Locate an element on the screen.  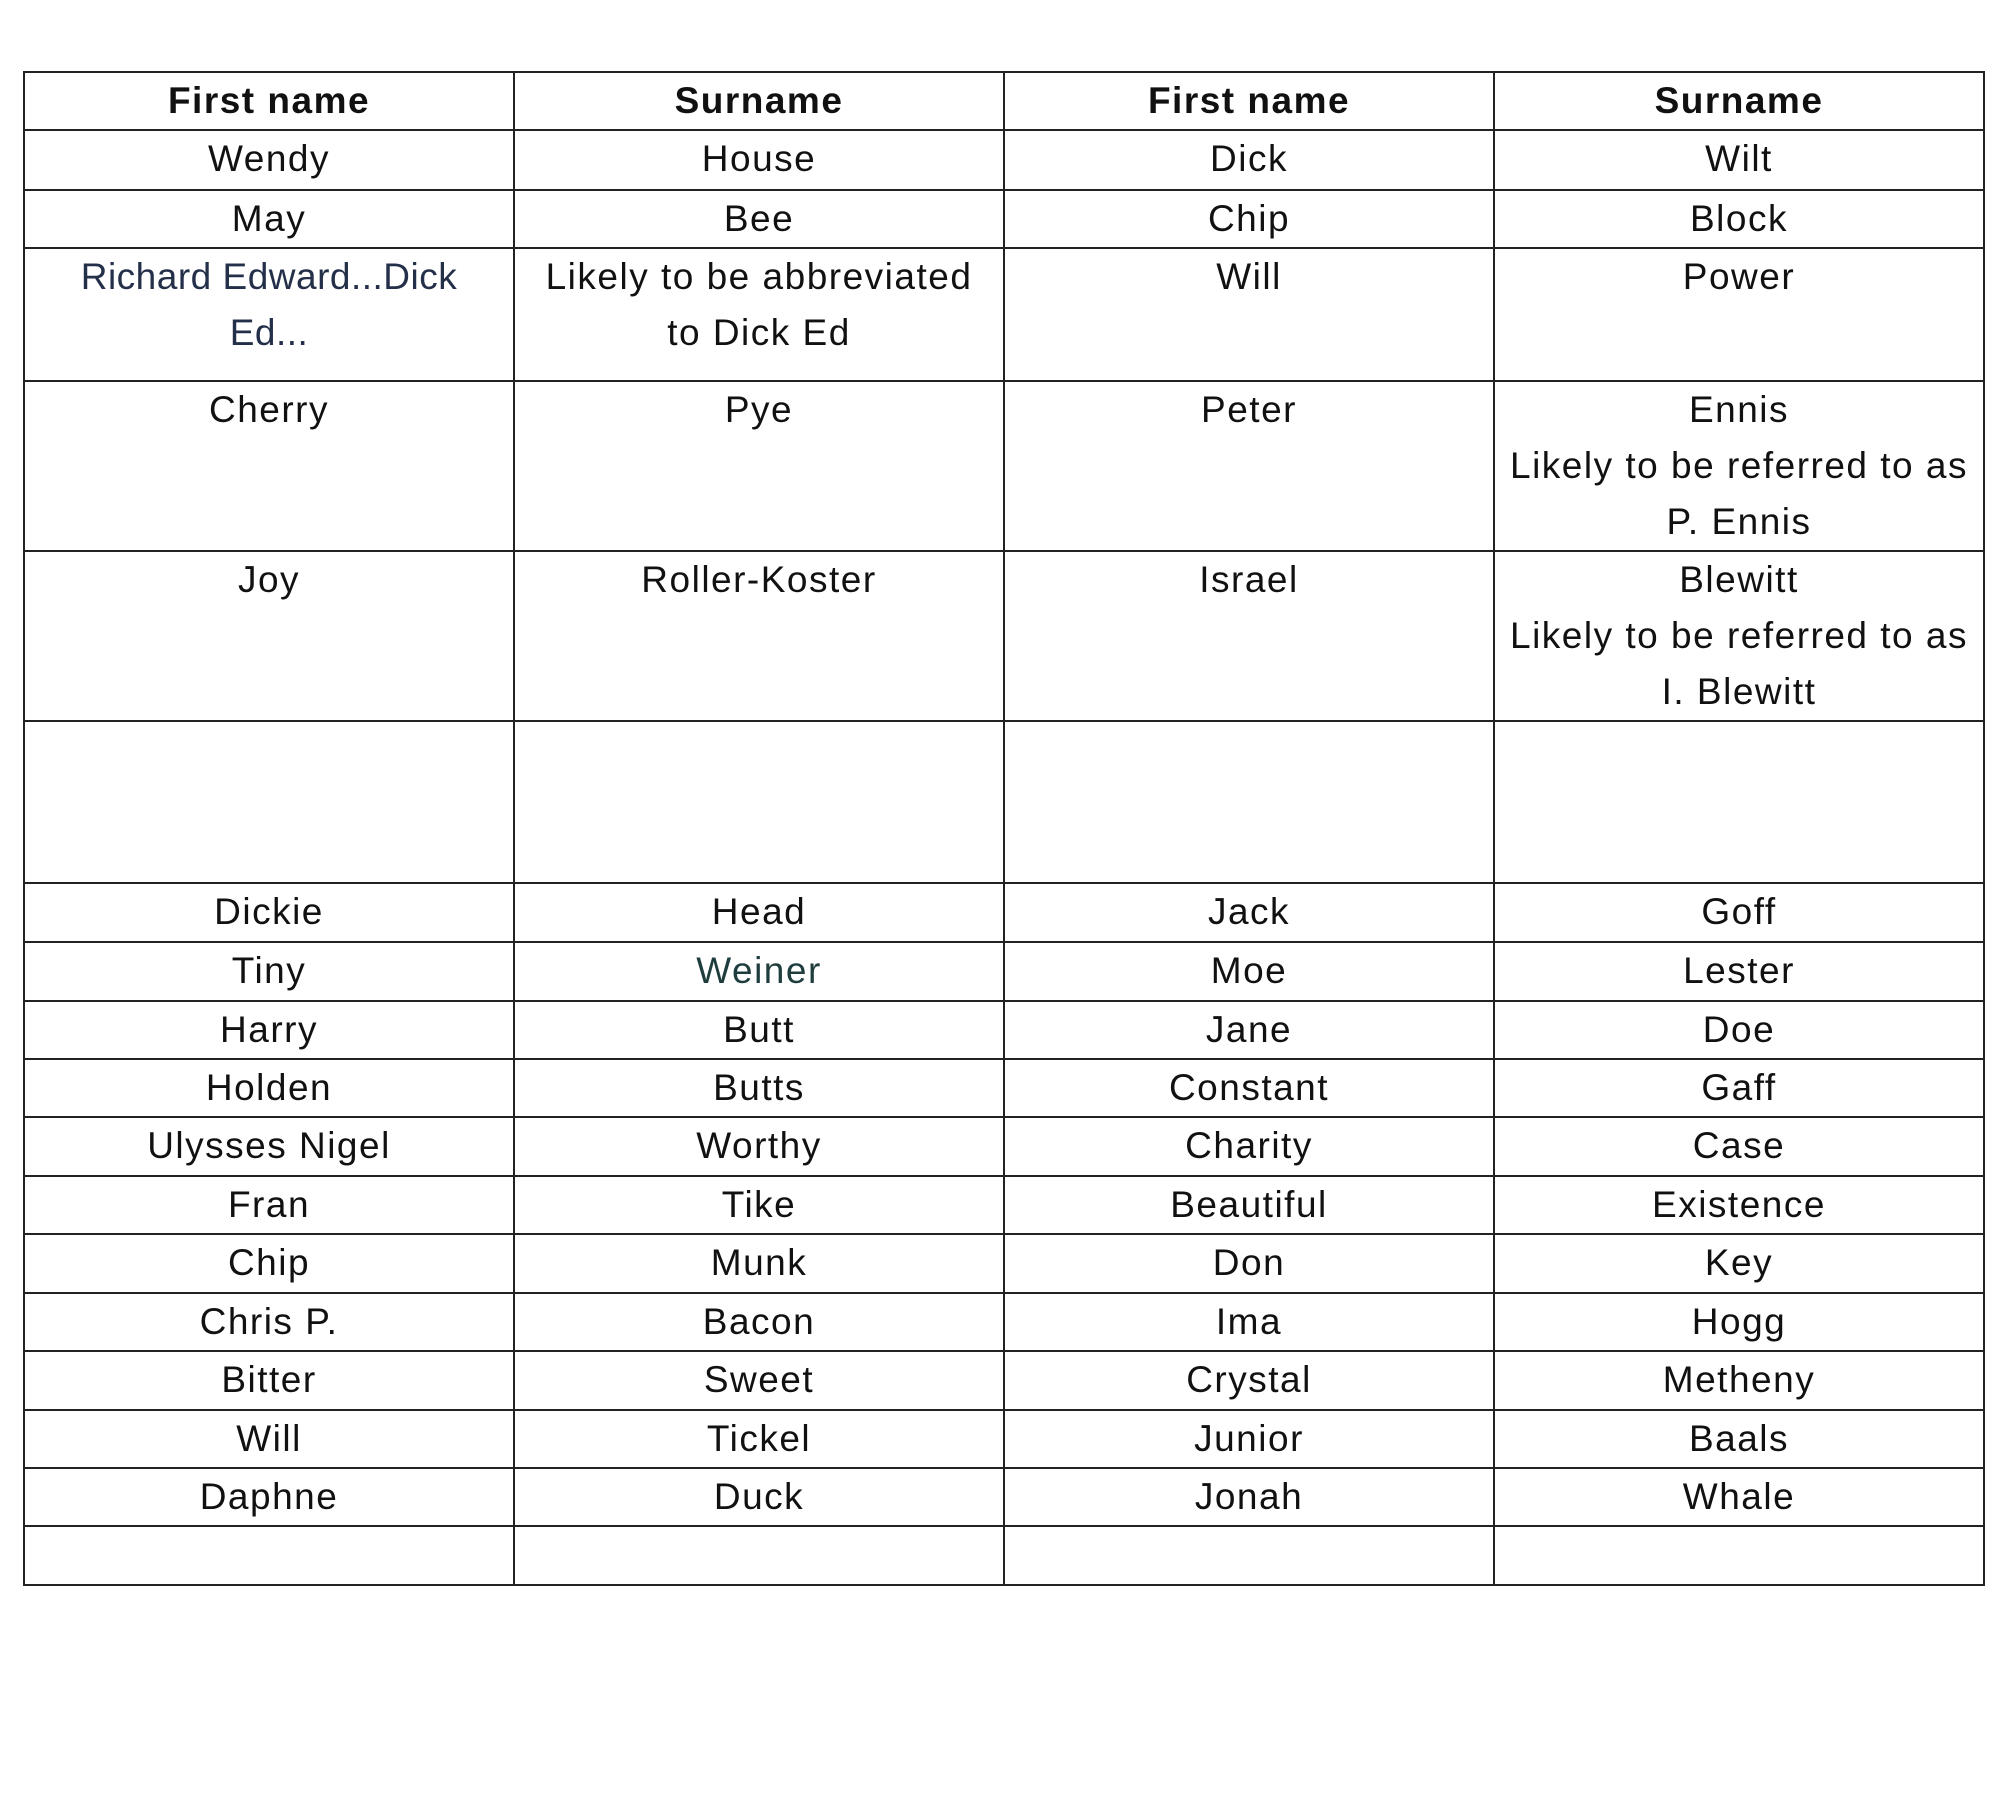
surname-cell: Tike is located at coordinates (759, 1205).